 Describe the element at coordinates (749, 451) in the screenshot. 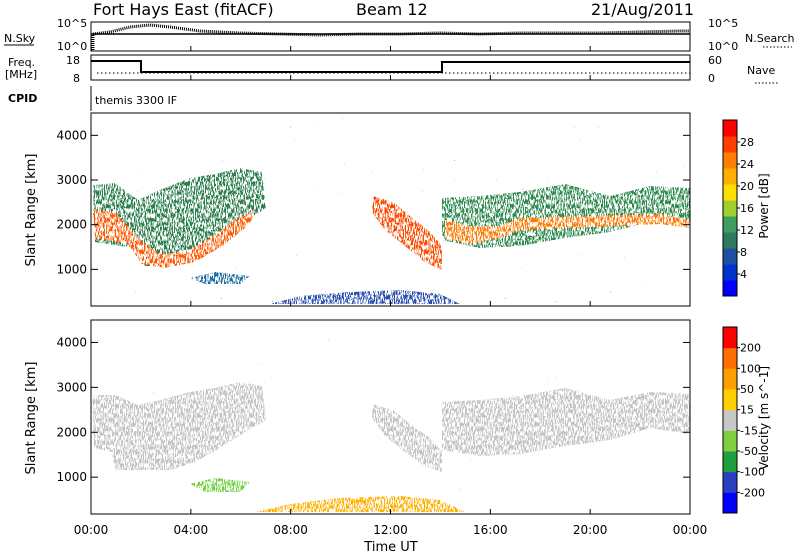

I see `colorbar-tick-label: -50` at that location.